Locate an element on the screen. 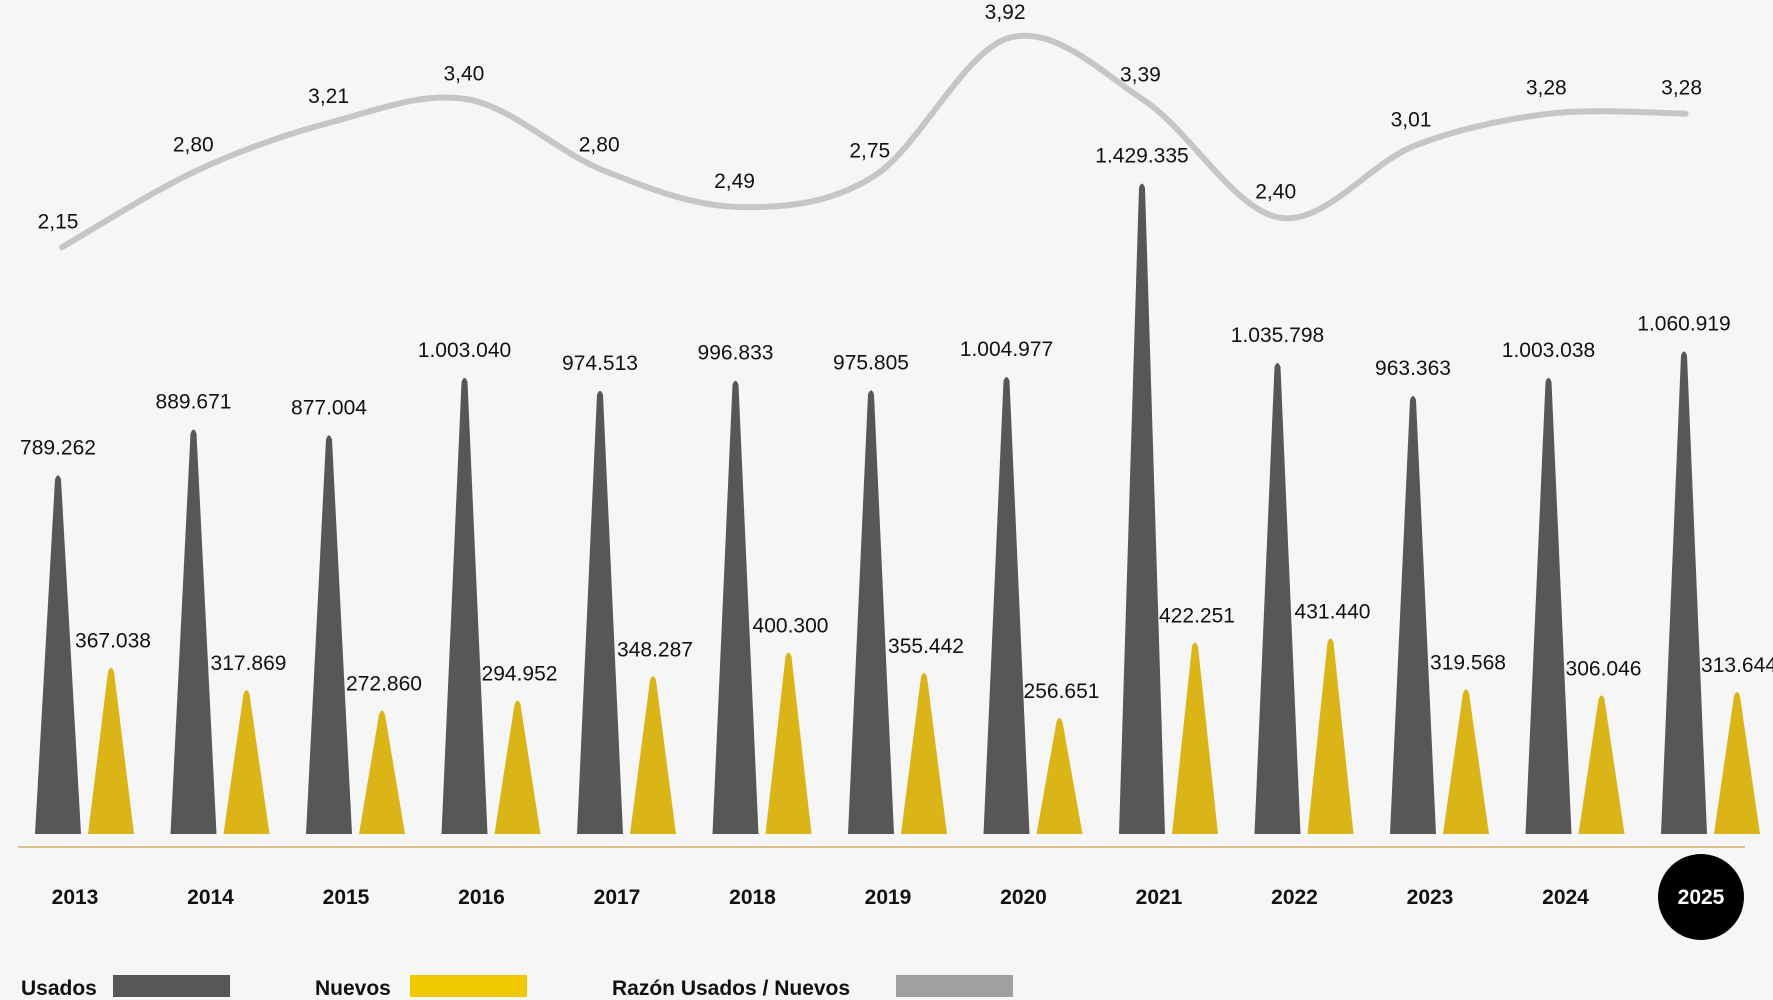  label-nuevos-2019: 355.442 is located at coordinates (926, 646).